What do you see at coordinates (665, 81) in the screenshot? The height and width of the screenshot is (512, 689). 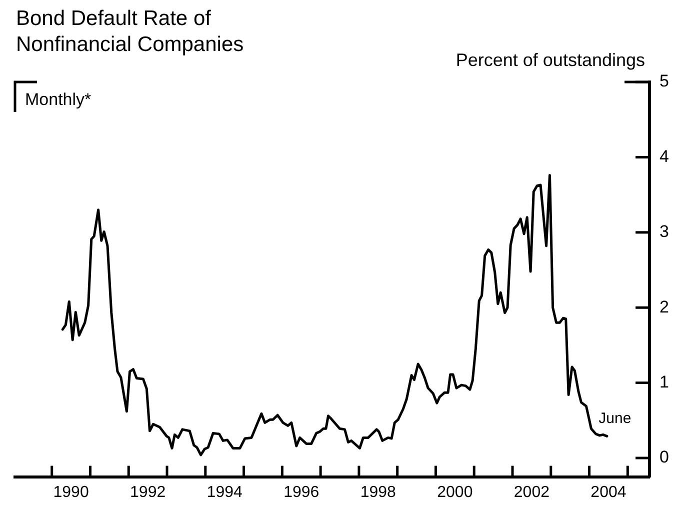 I see `y-tick-label: 5` at bounding box center [665, 81].